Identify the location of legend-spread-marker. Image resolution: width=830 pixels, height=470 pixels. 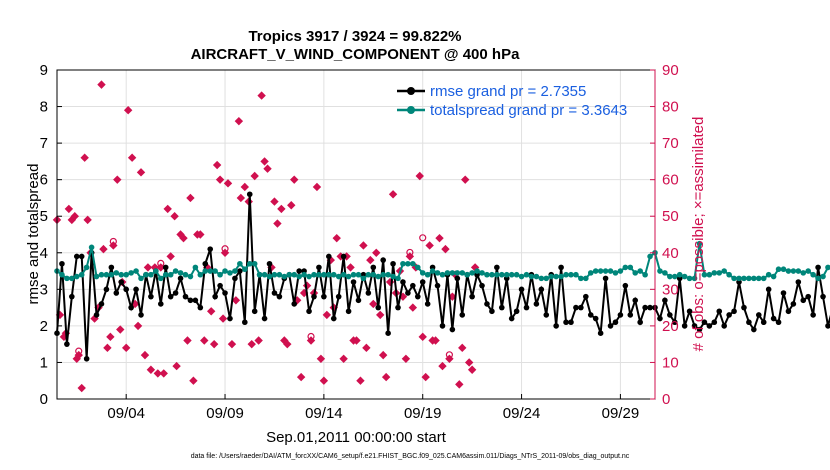
(411, 110).